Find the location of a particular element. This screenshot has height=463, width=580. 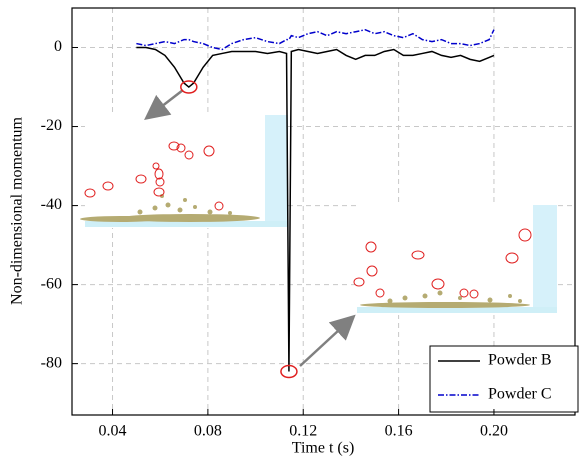

legend-label: Powder C is located at coordinates (520, 394).